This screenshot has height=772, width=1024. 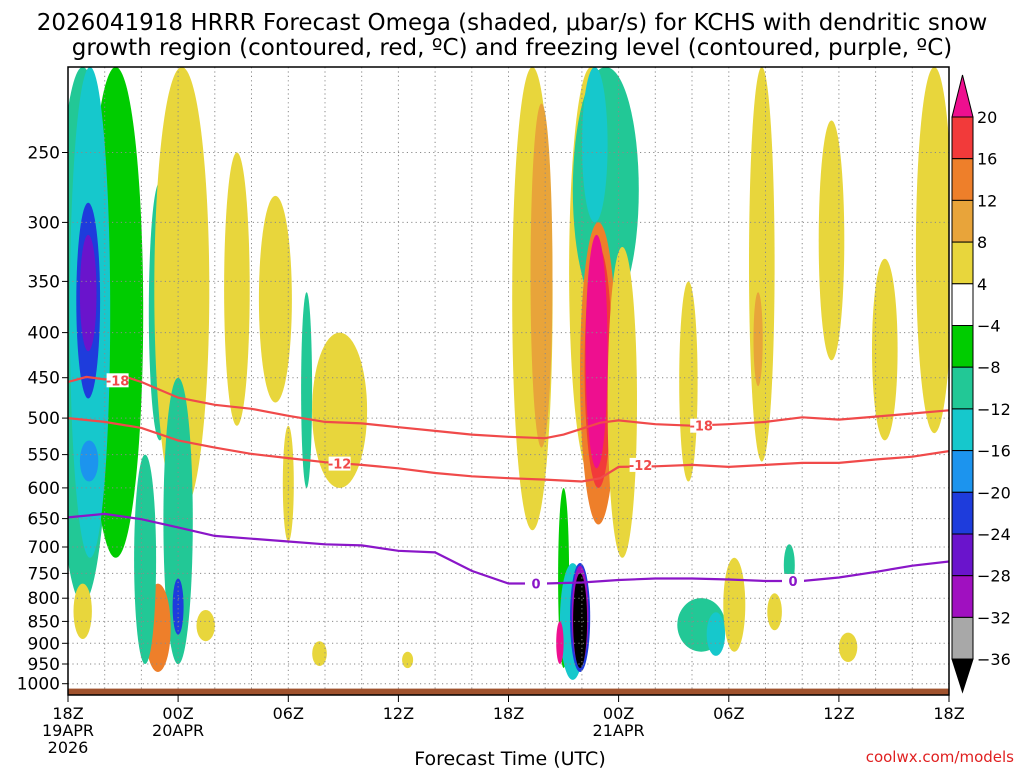 I want to click on y-tick-label-750: 750, so click(x=44, y=574).